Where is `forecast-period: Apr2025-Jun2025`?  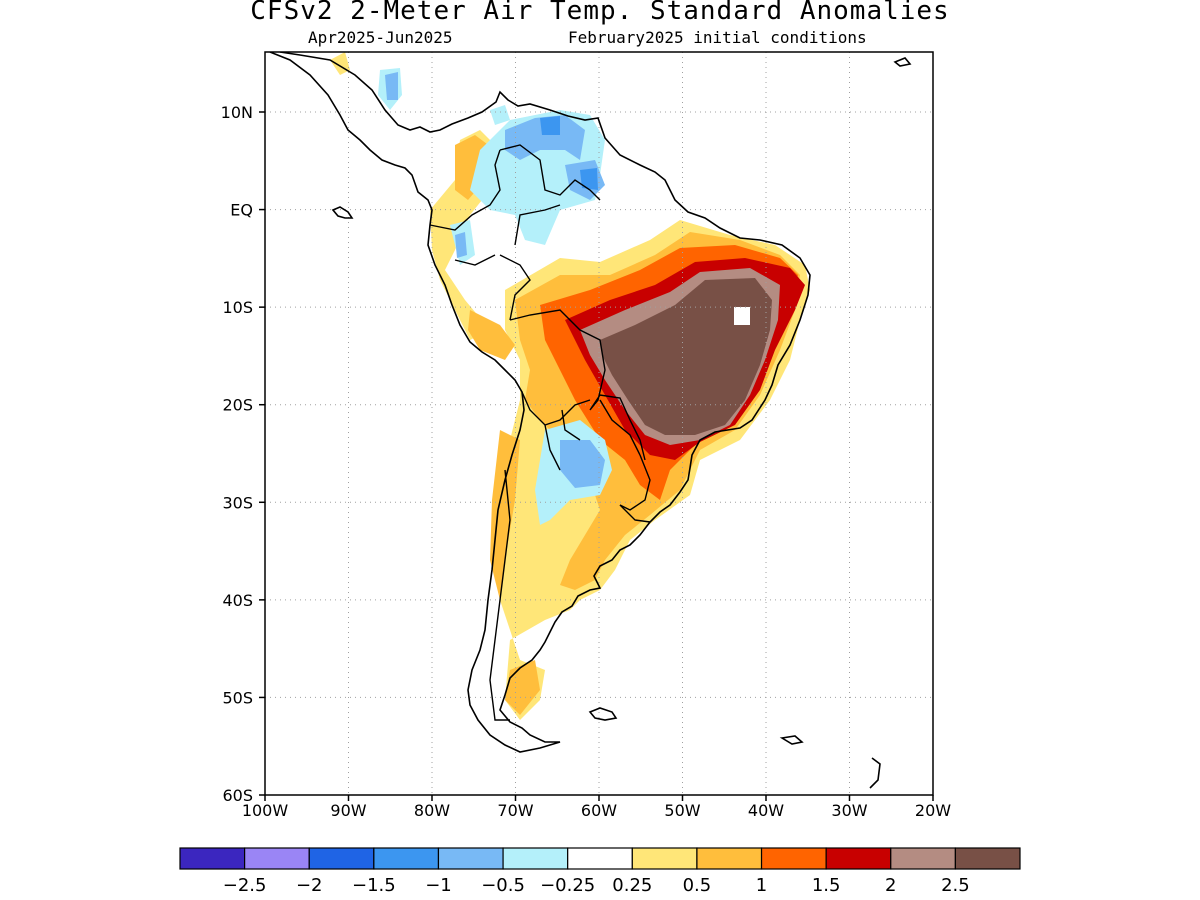
forecast-period: Apr2025-Jun2025 is located at coordinates (380, 37).